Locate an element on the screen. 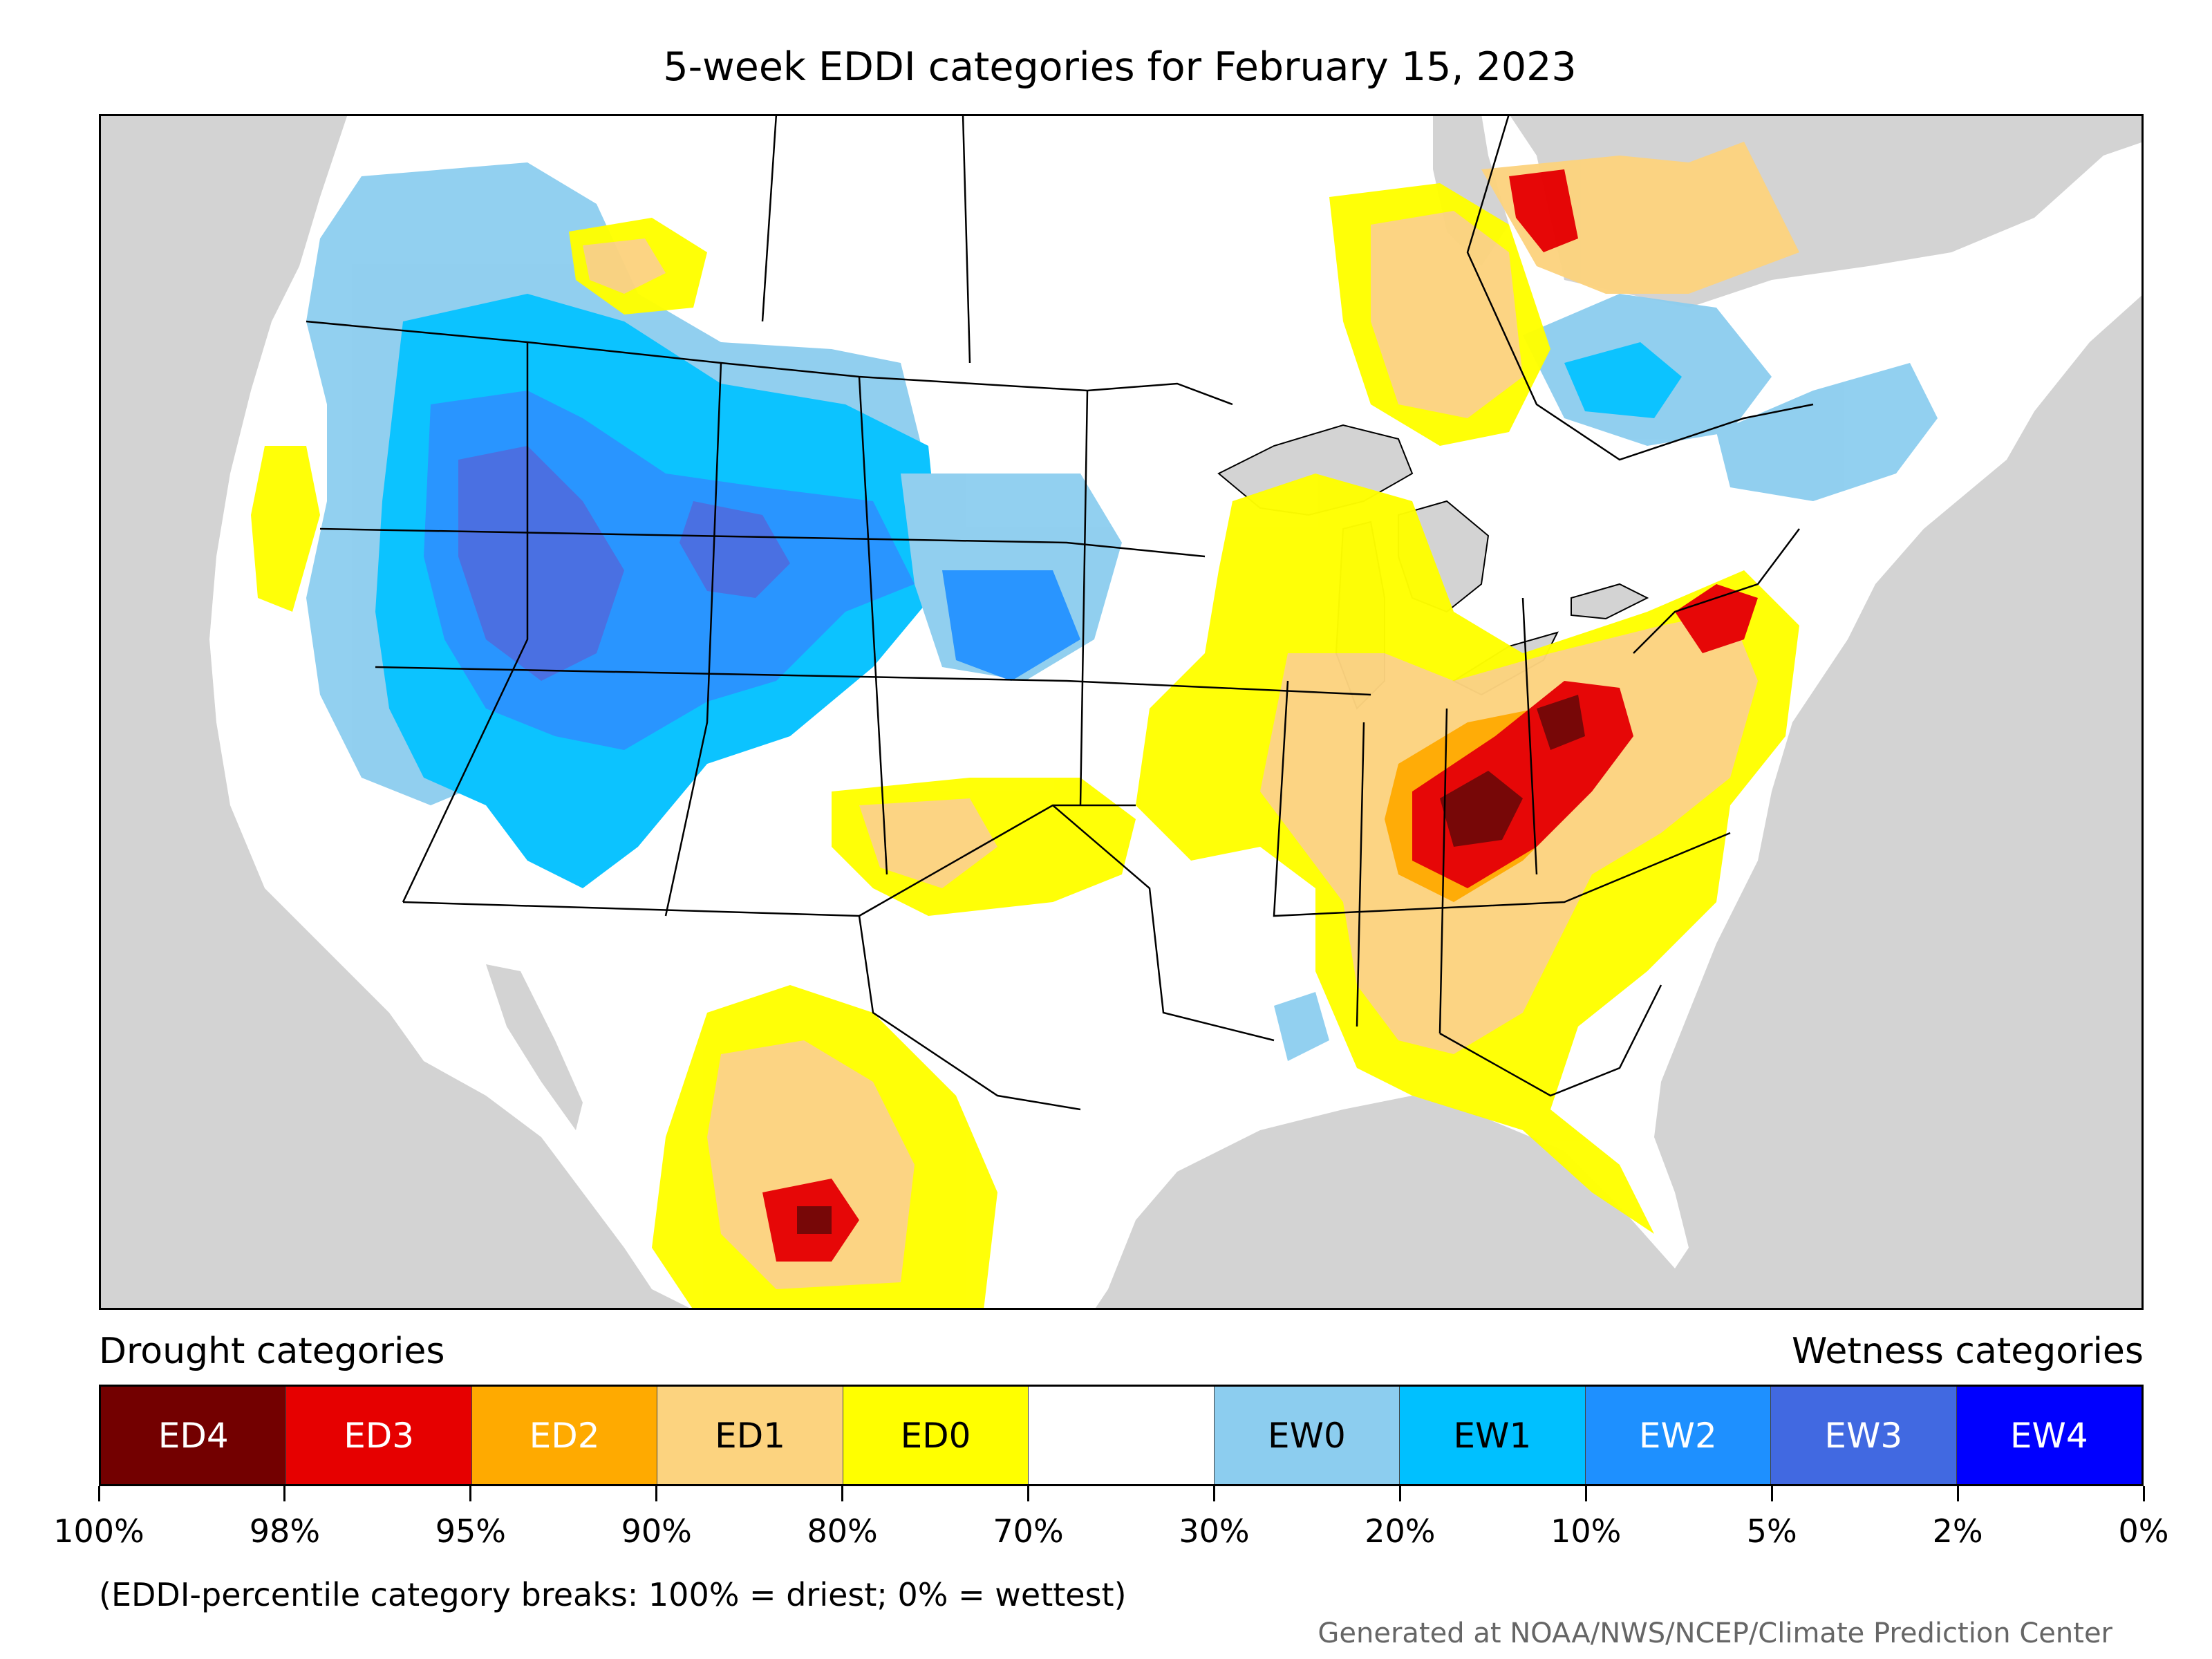 The image size is (2212, 1659). tick-label: 30% is located at coordinates (1214, 1531).